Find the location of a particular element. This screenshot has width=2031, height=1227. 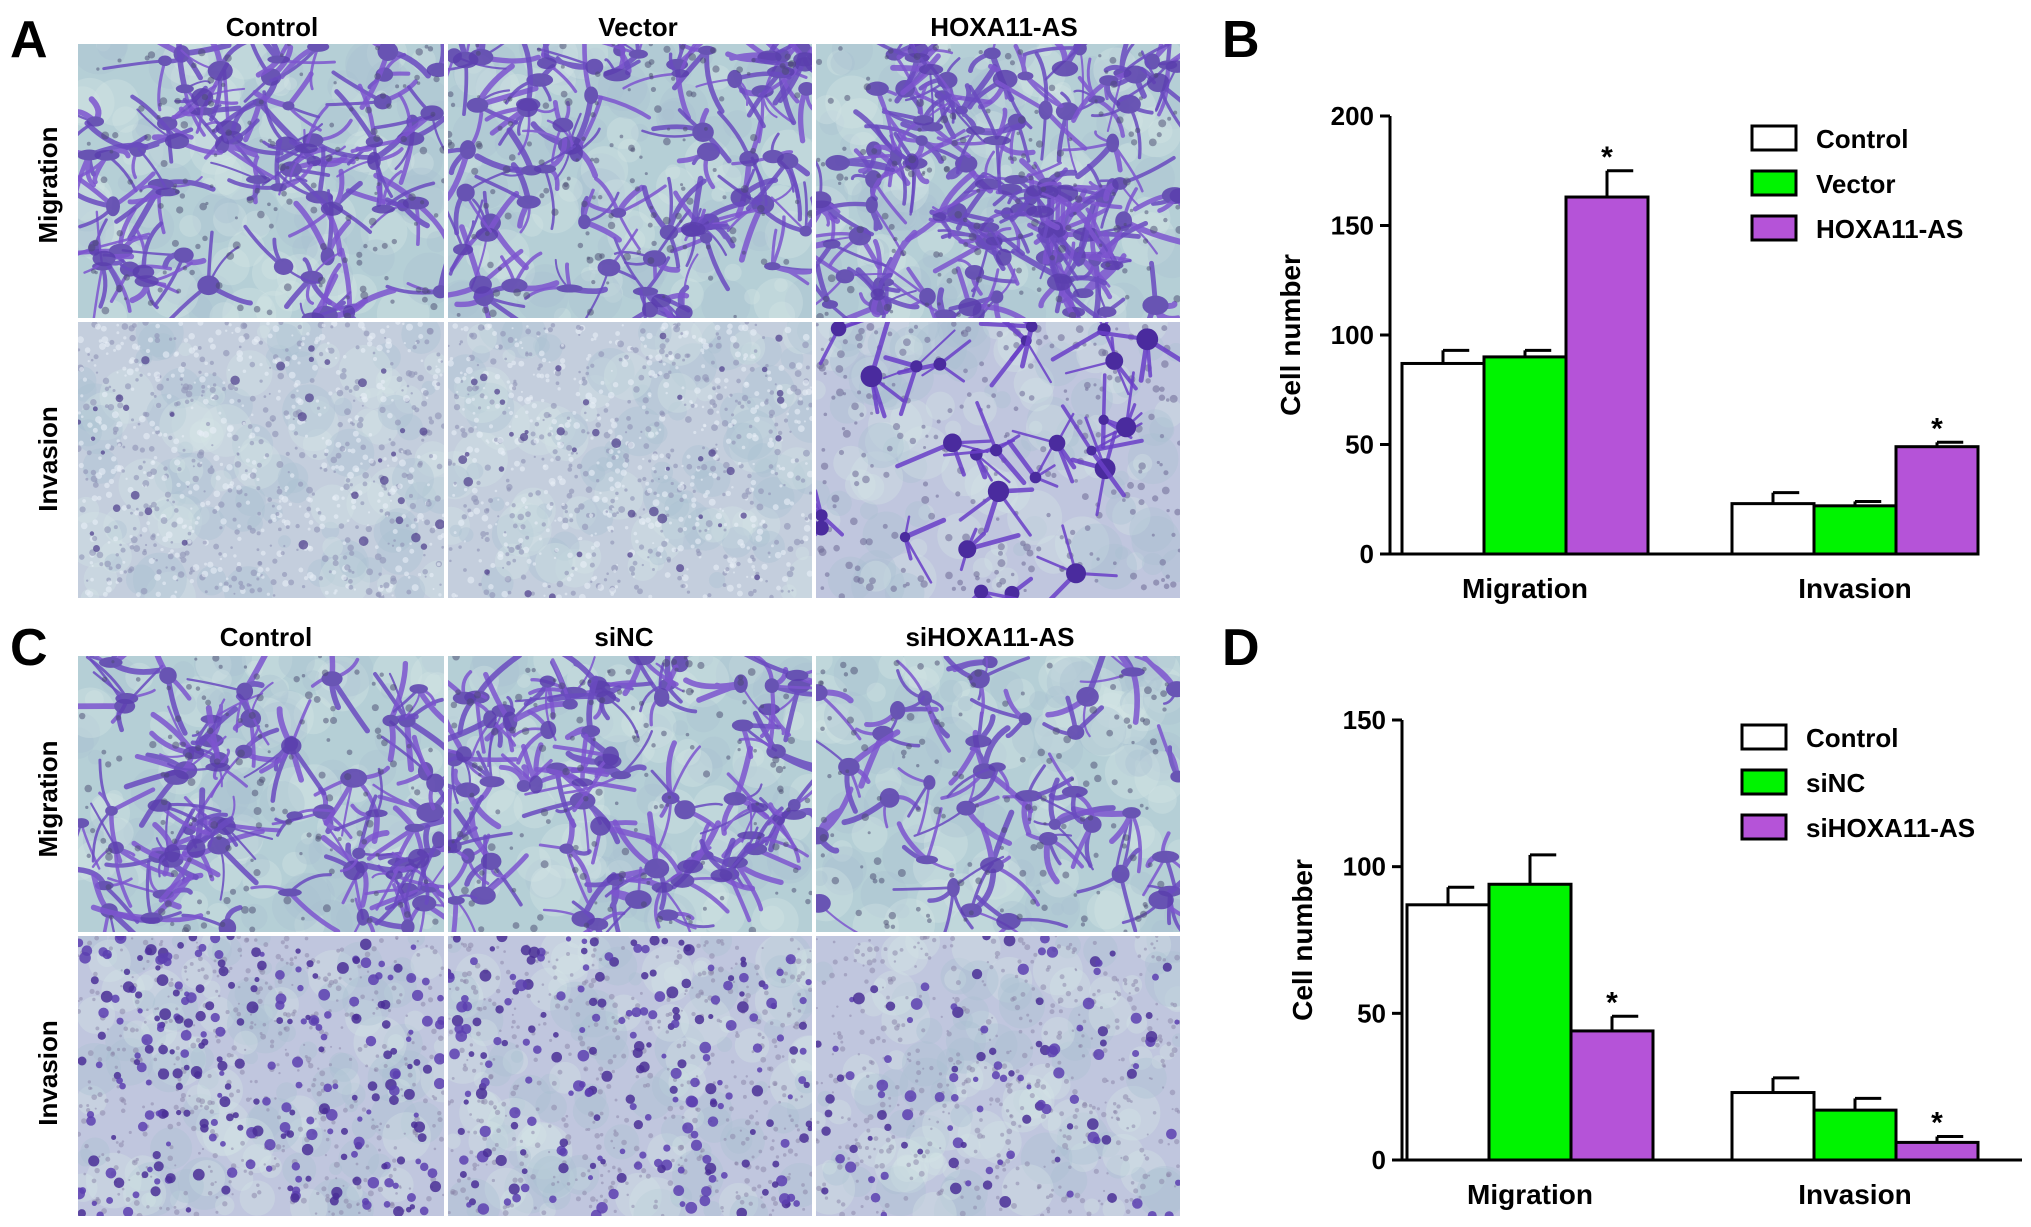

legend-label: HOXA11-AS is located at coordinates (1889, 229).